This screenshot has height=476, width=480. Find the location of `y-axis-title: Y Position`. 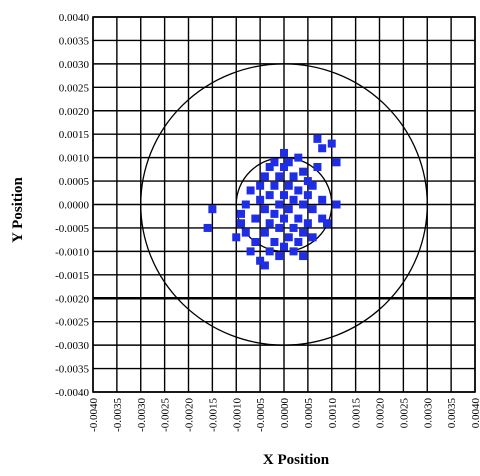

y-axis-title: Y Position is located at coordinates (18, 209).